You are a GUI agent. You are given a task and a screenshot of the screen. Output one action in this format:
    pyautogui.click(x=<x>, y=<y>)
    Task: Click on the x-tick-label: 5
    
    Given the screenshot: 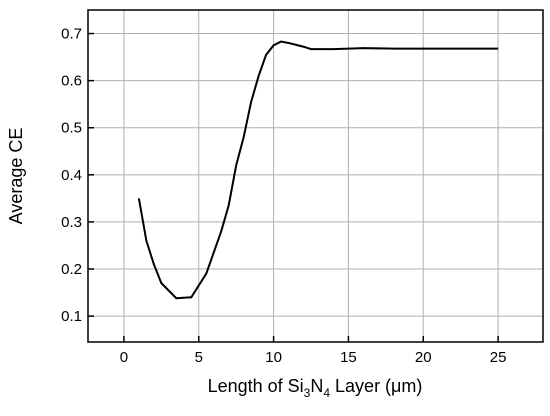 What is the action you would take?
    pyautogui.click(x=199, y=357)
    